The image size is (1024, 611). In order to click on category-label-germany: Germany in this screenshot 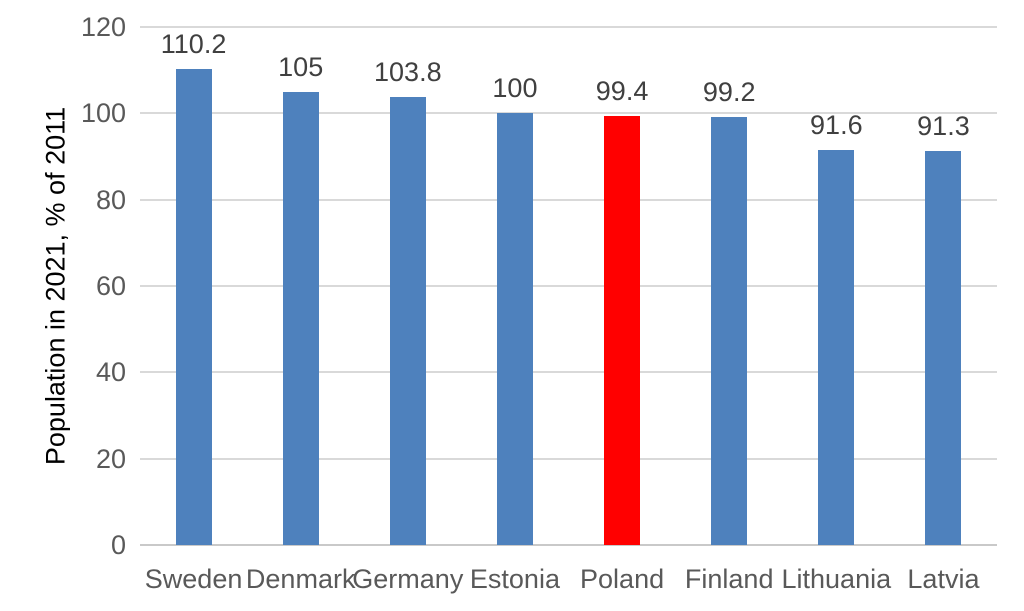, I will do `click(408, 579)`.